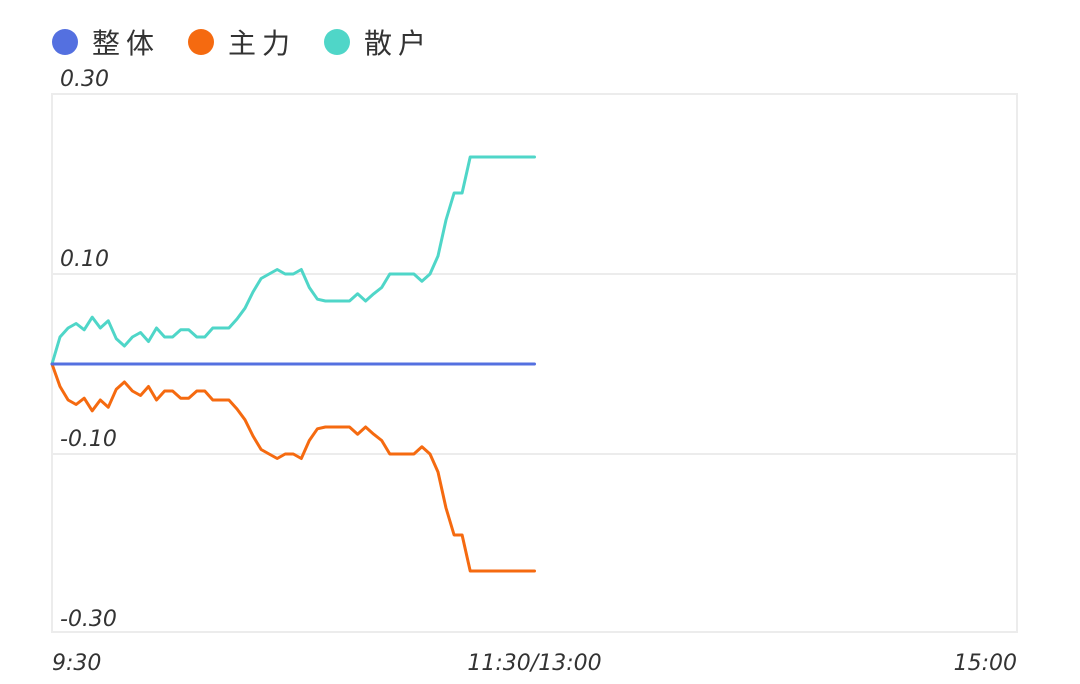 The image size is (1080, 684). What do you see at coordinates (88, 619) in the screenshot?
I see `y-tick-label: -0.30` at bounding box center [88, 619].